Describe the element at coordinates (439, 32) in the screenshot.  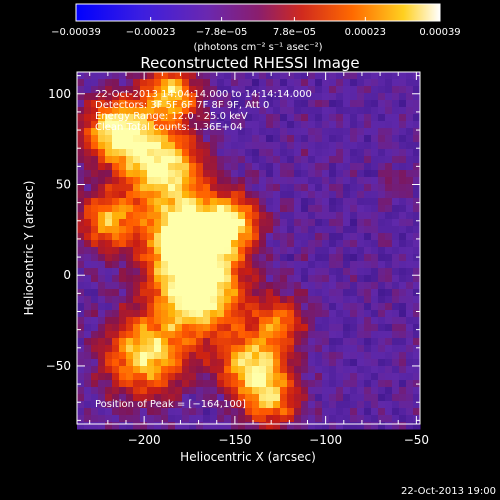
I see `colorbar-tick-label: 0.00039` at that location.